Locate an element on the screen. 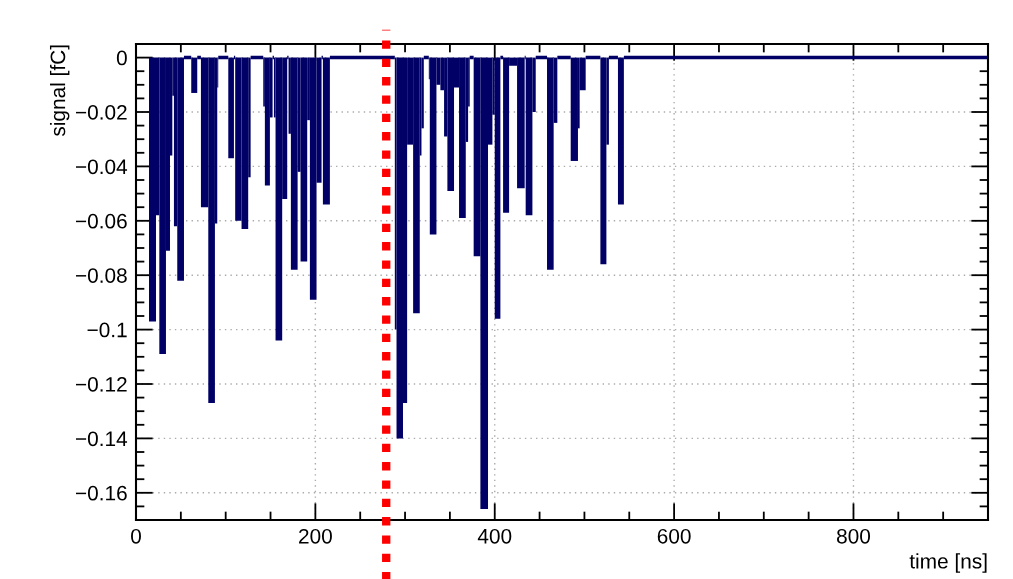  y-tick-label: −0.14 is located at coordinates (101, 439).